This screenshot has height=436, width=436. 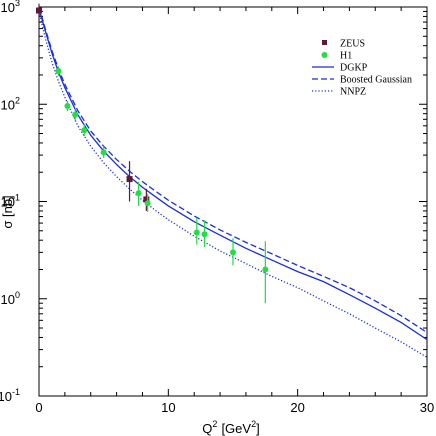 I want to click on y-tick-label: 10², so click(x=10, y=103).